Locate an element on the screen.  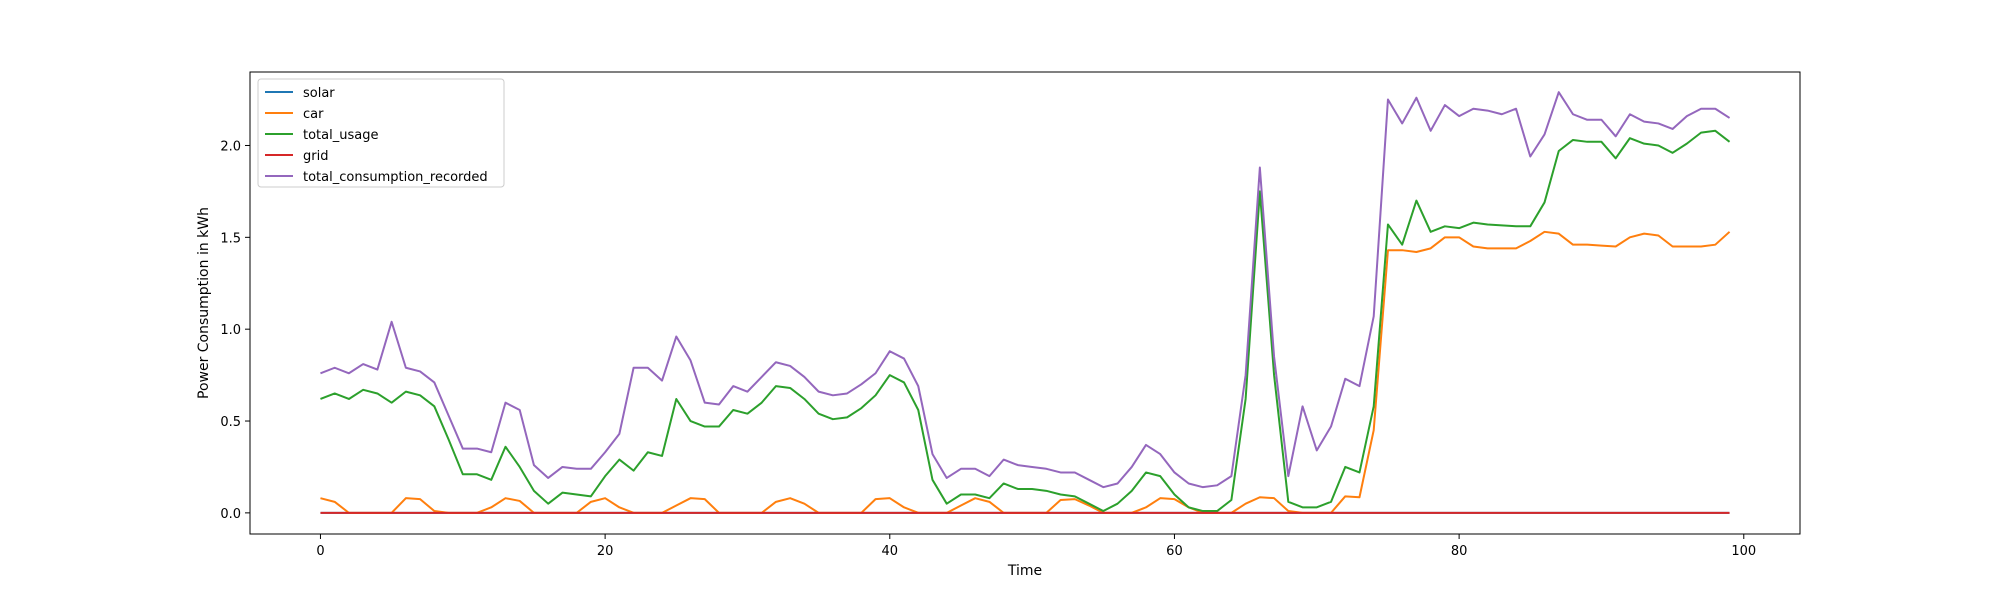
x-tick-label: 100 is located at coordinates (1743, 551).